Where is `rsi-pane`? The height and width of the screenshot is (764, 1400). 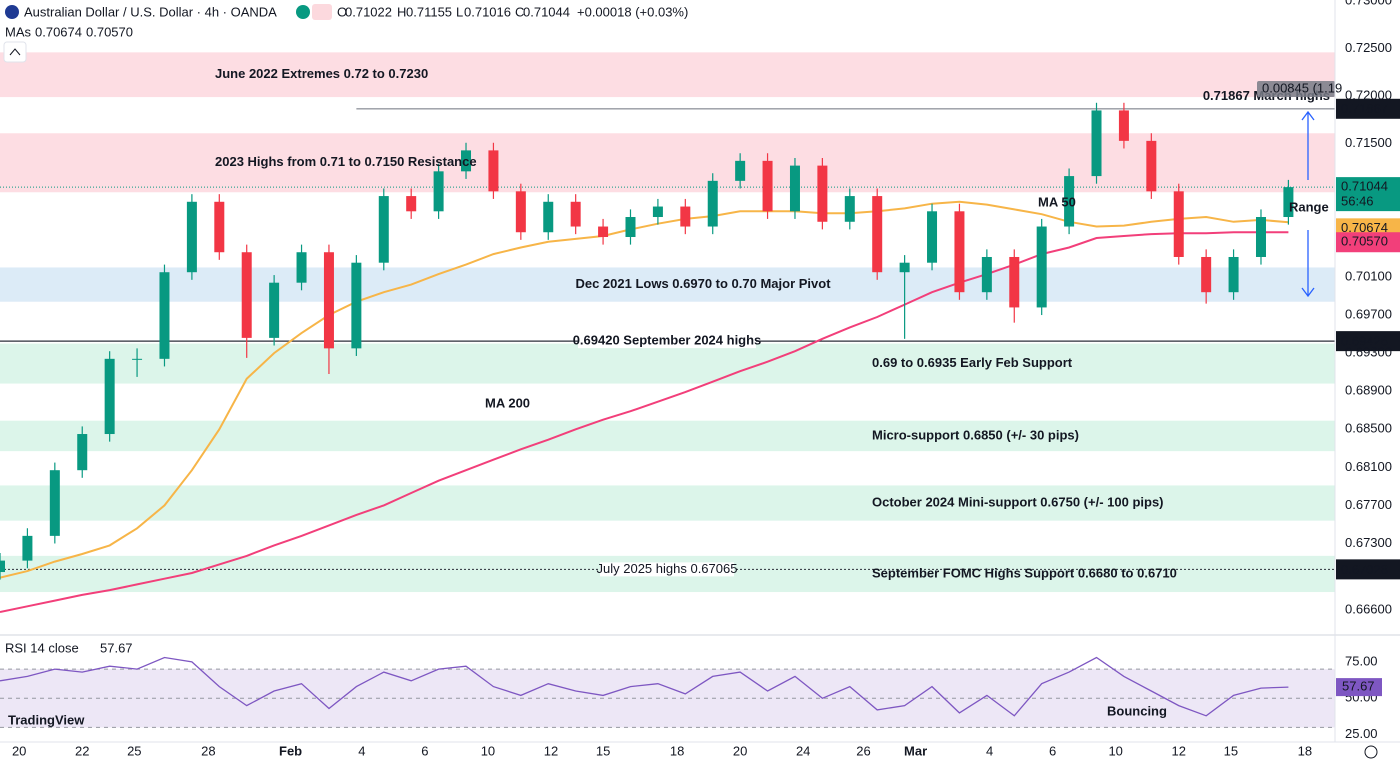
rsi-pane is located at coordinates (667, 692).